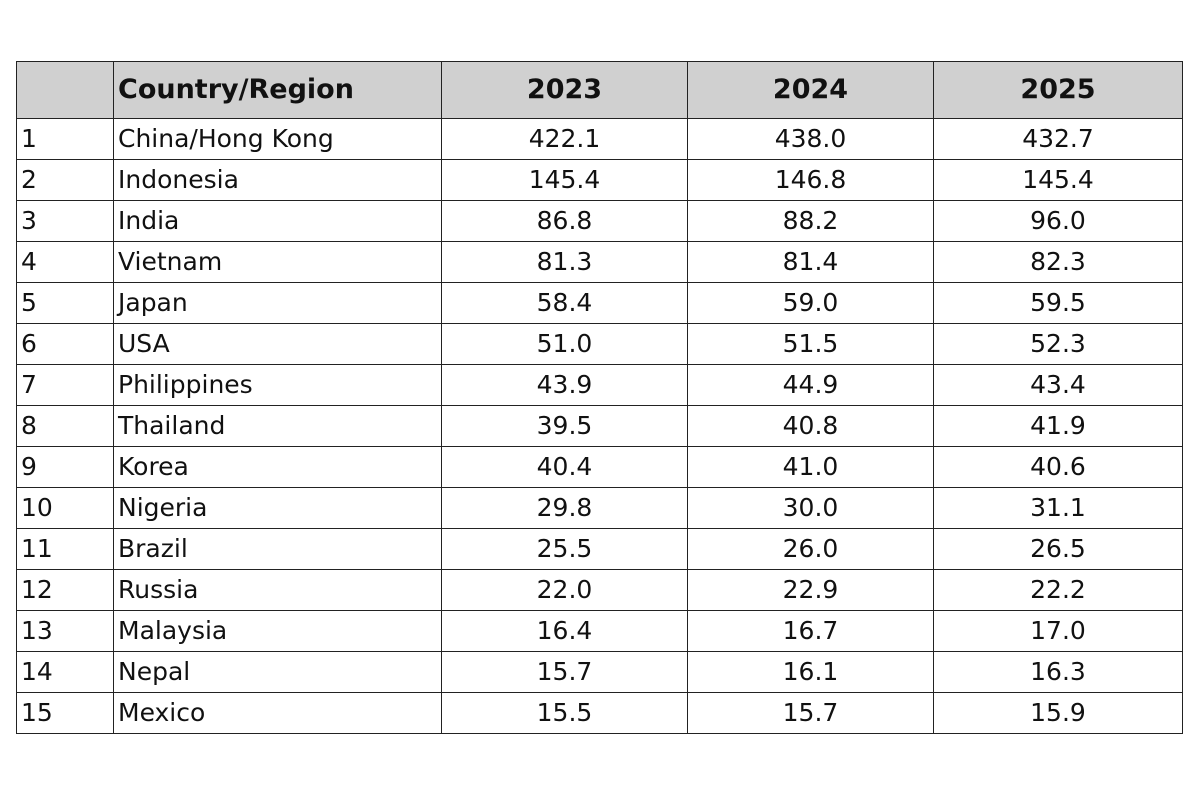 The height and width of the screenshot is (800, 1200). I want to click on table-row: 7 Philippines 43.9 44.9 43.4, so click(599, 385).